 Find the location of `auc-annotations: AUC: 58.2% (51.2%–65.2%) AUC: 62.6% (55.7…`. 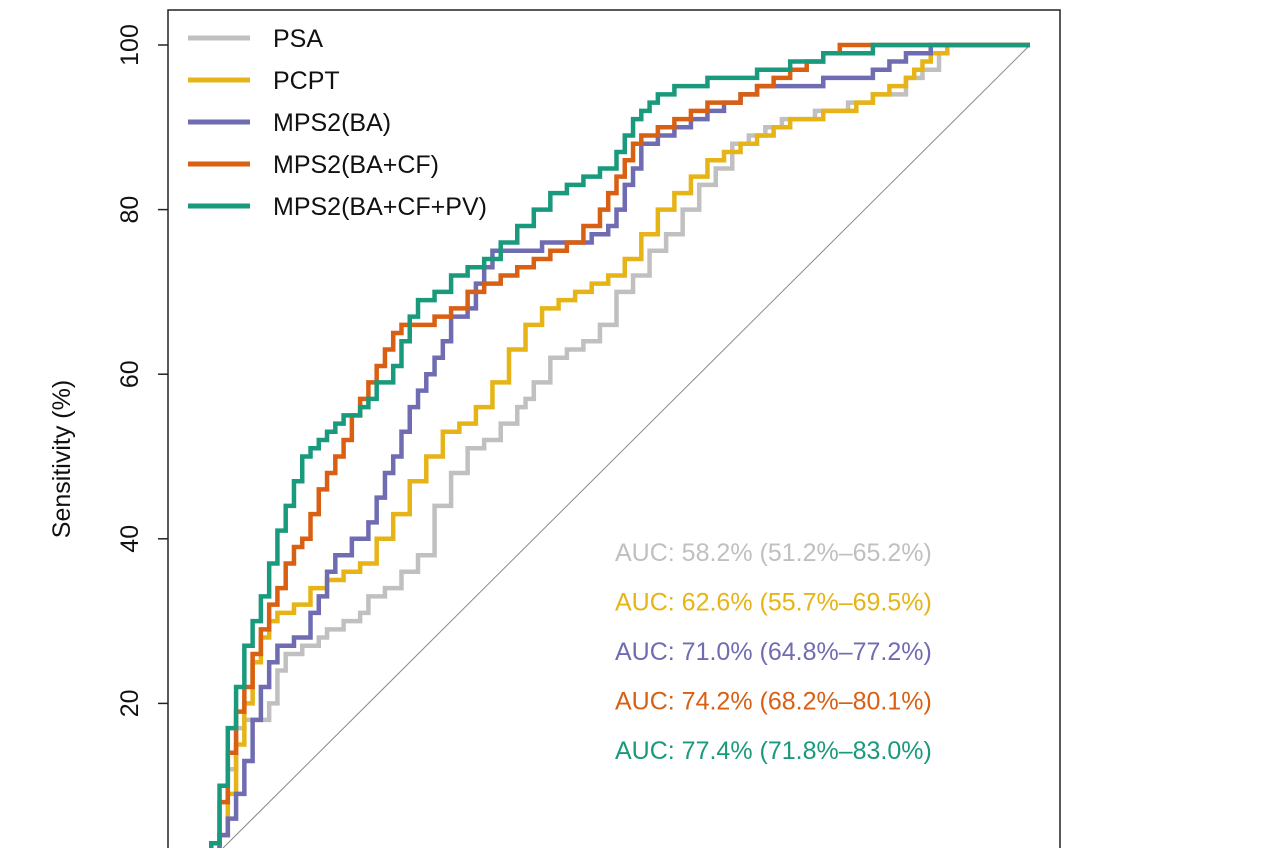

auc-annotations: AUC: 58.2% (51.2%–65.2%) AUC: 62.6% (55.7… is located at coordinates (773, 652).